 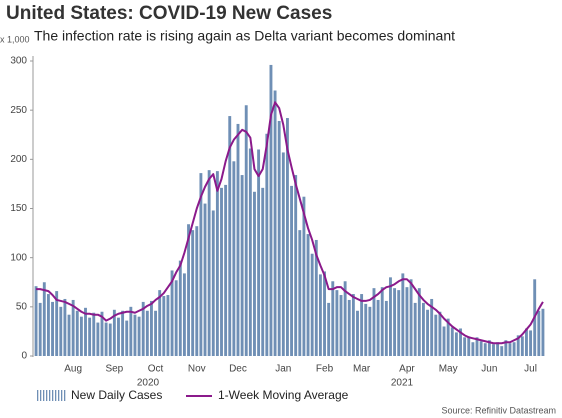 I want to click on chart-title: United States: COVID-19 New Cases, so click(x=169, y=13).